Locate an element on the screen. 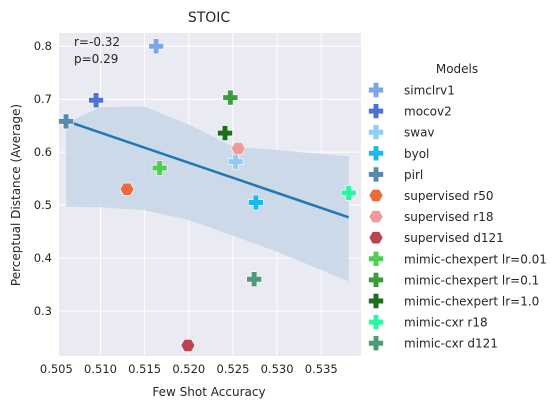  x-tick-label: 0.510 is located at coordinates (100, 369).